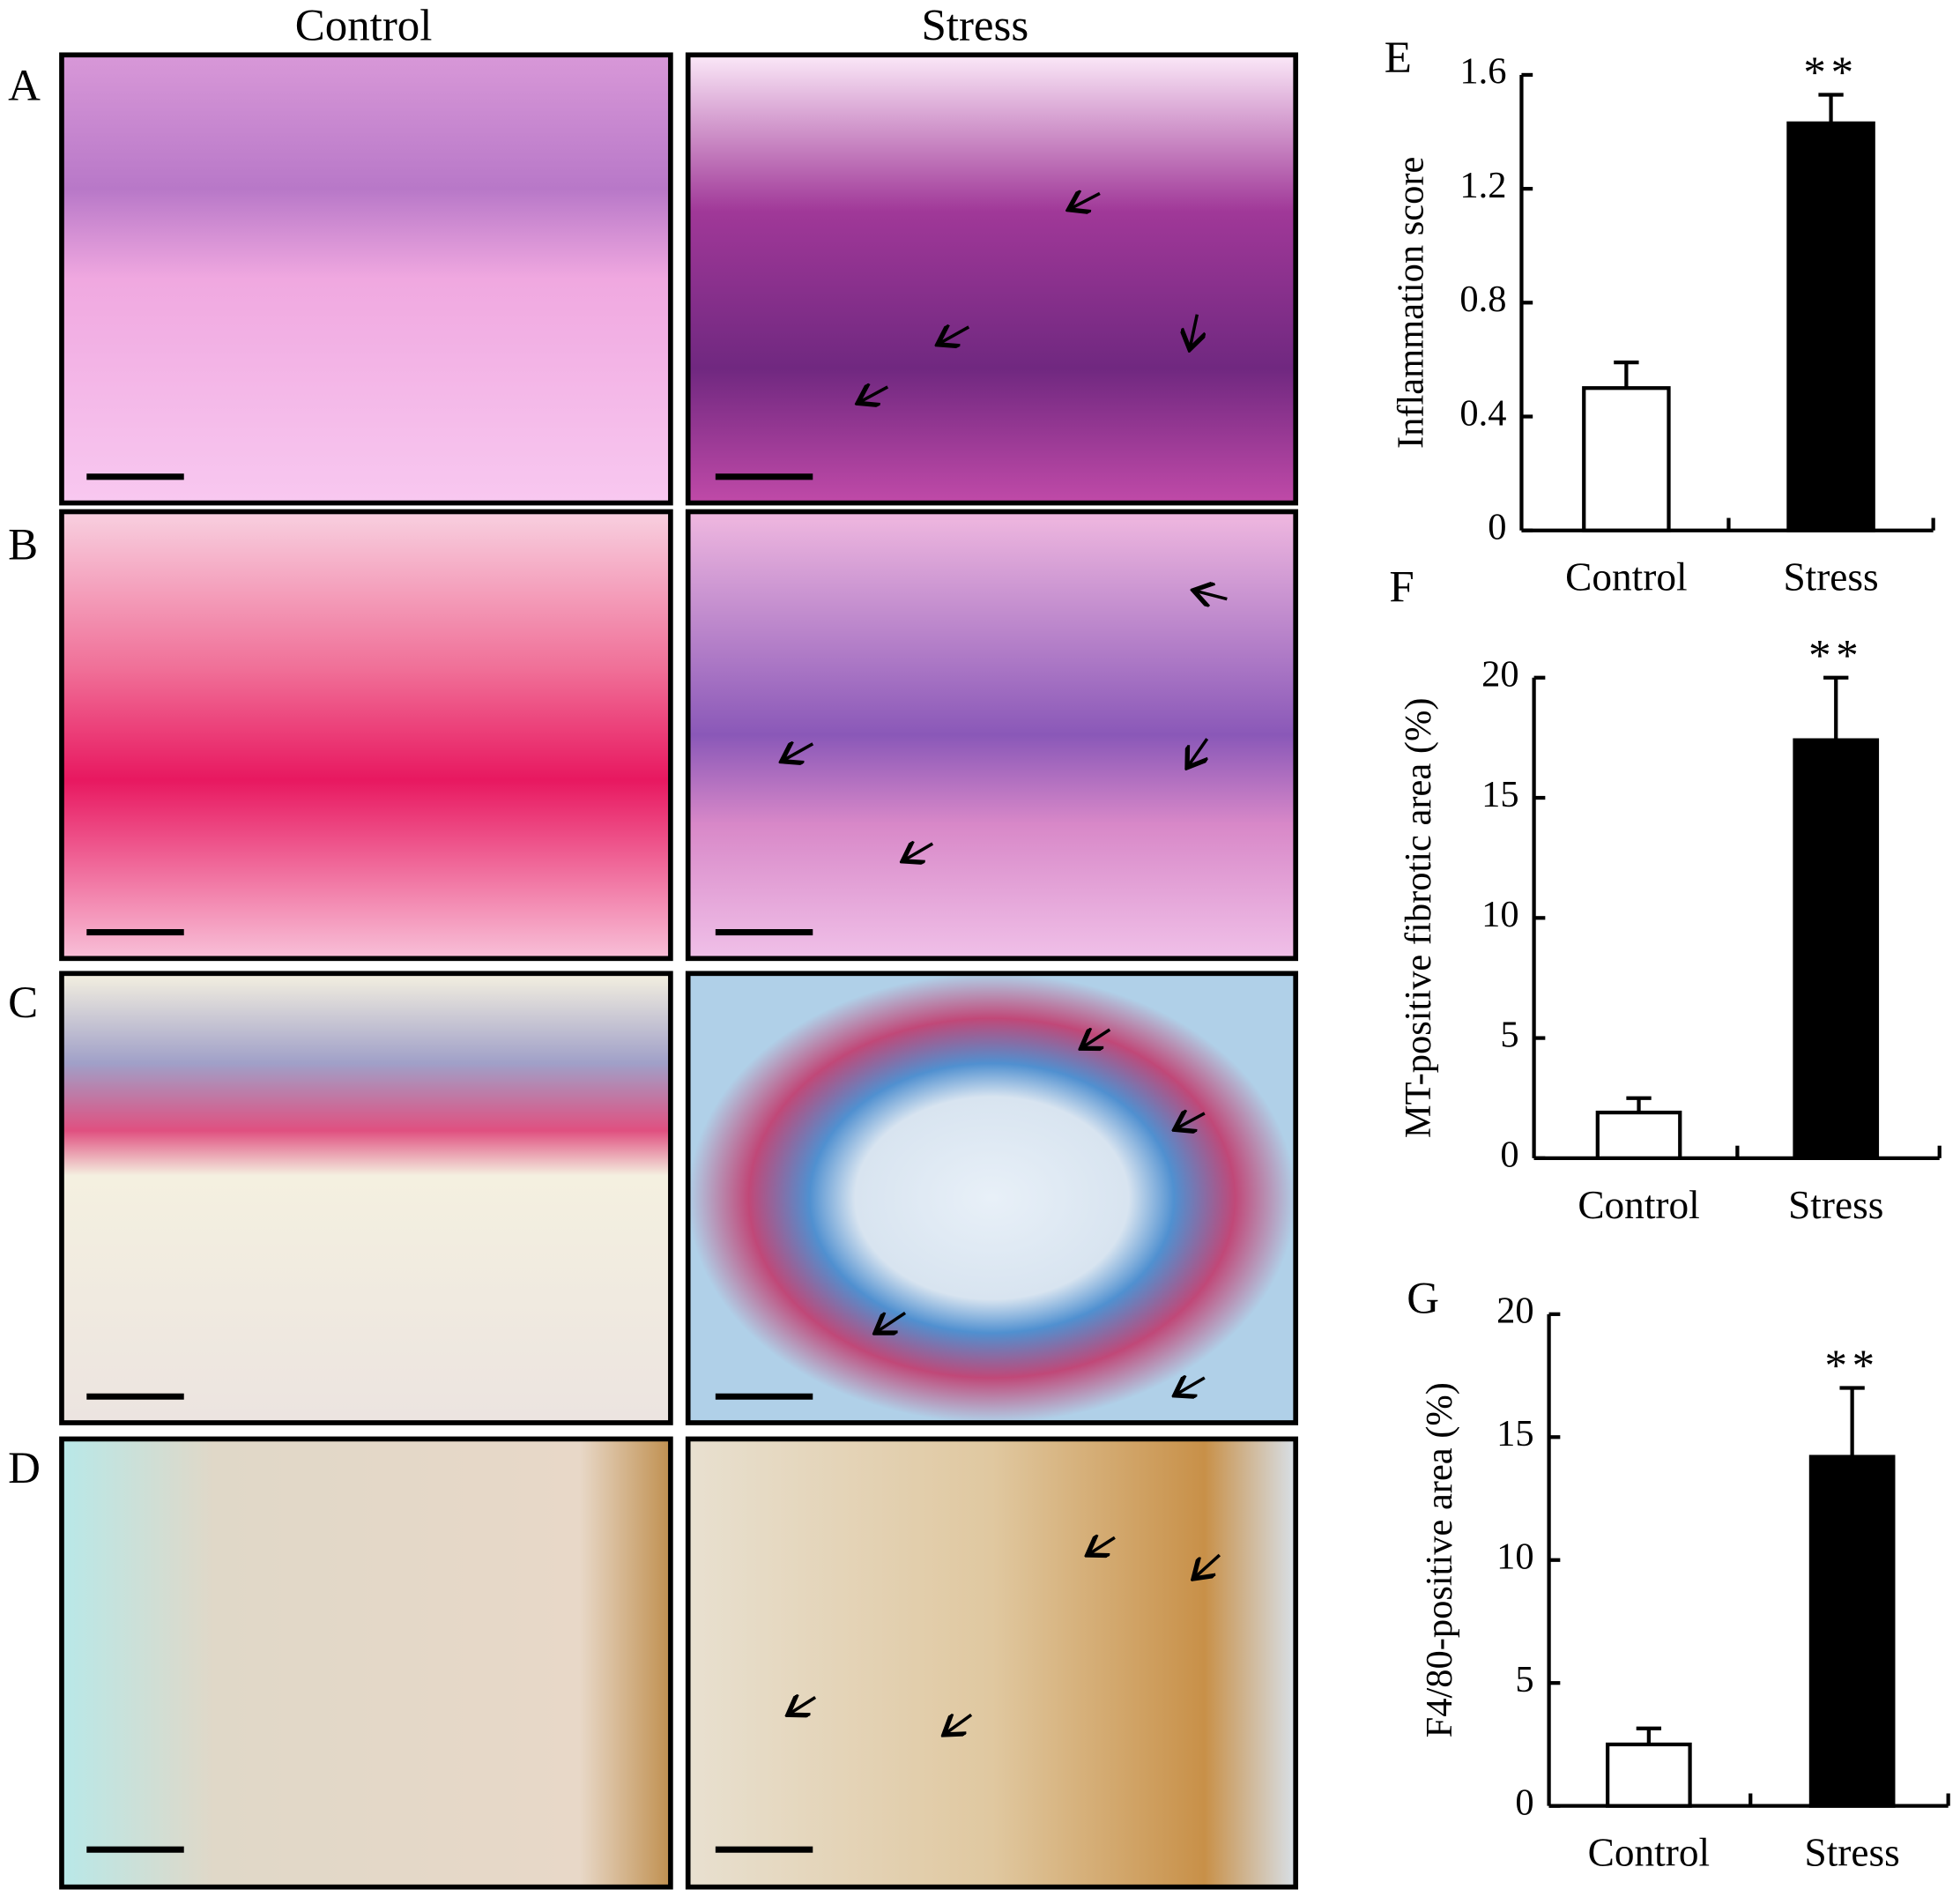 The width and height of the screenshot is (1960, 1897). Describe the element at coordinates (364, 25) in the screenshot. I see `column-title: Control` at that location.